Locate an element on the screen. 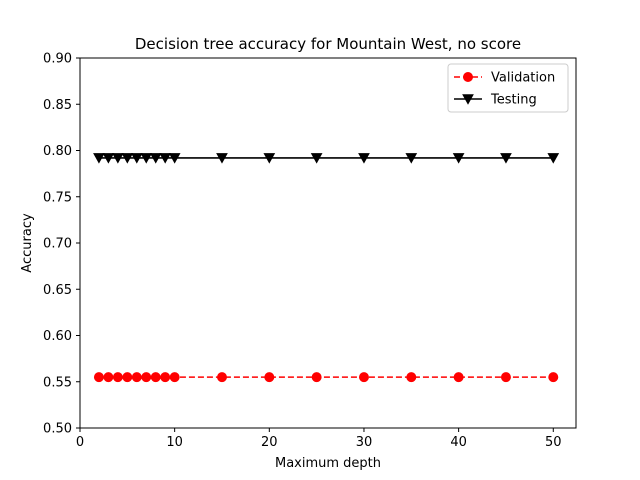 This screenshot has height=480, width=640. legend-marker-validation is located at coordinates (468, 77).